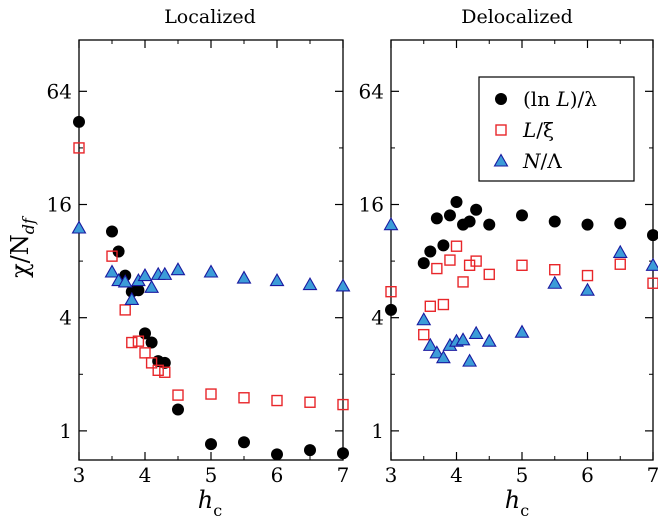 Image resolution: width=658 pixels, height=524 pixels. What do you see at coordinates (556, 129) in the screenshot?
I see `legend: (ln L)/λ L/ξ N/Λ` at bounding box center [556, 129].